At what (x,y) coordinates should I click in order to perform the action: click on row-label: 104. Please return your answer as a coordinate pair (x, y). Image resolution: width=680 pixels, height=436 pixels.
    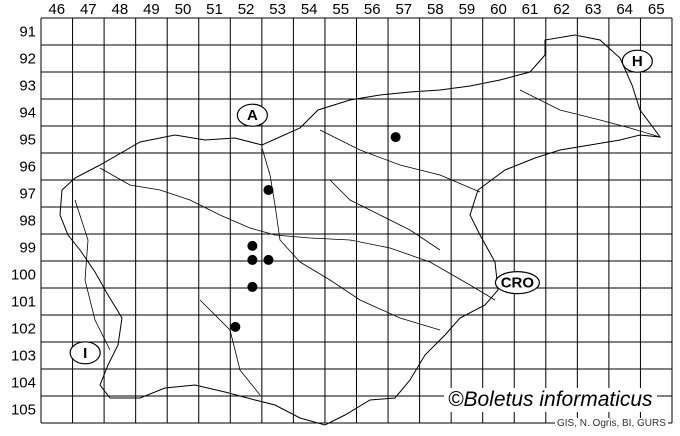
    Looking at the image, I should click on (23, 383).